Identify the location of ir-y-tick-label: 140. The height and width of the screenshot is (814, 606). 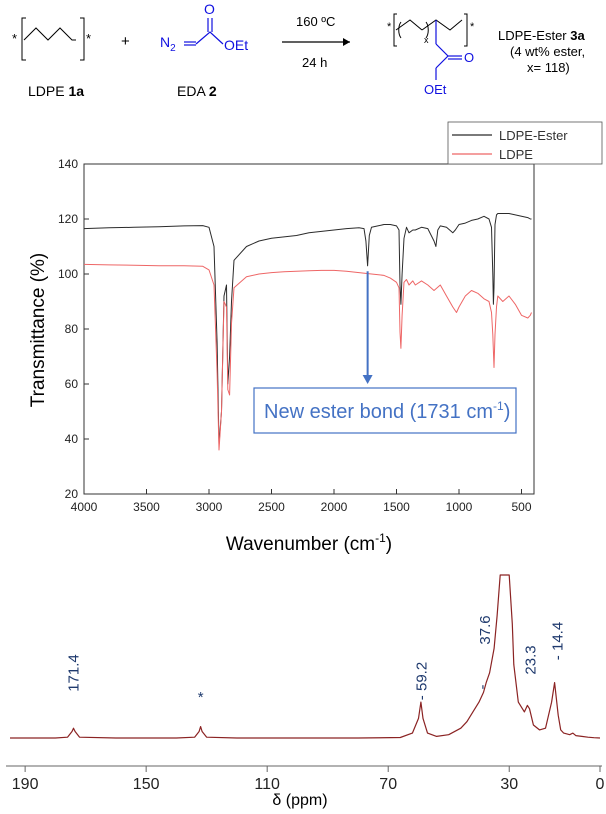
(68, 164).